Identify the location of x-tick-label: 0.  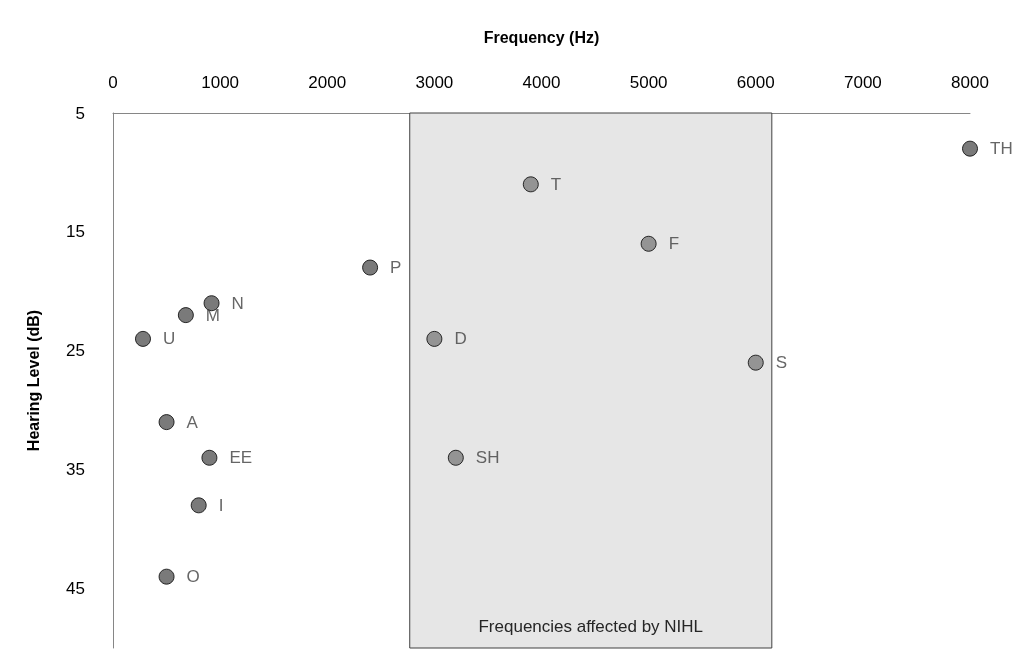
(113, 82).